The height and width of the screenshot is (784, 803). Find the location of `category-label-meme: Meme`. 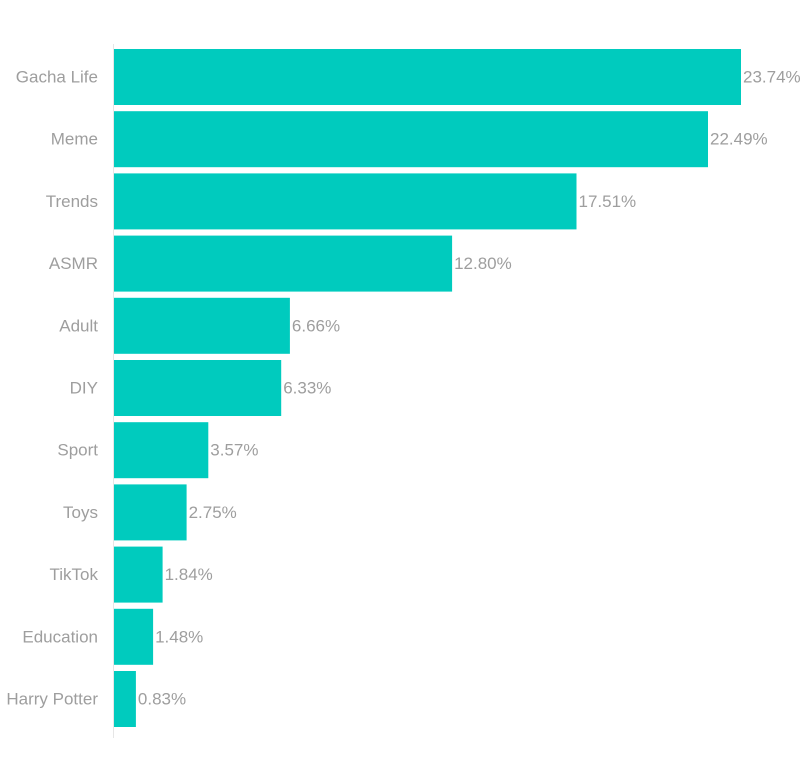

category-label-meme: Meme is located at coordinates (74, 139).